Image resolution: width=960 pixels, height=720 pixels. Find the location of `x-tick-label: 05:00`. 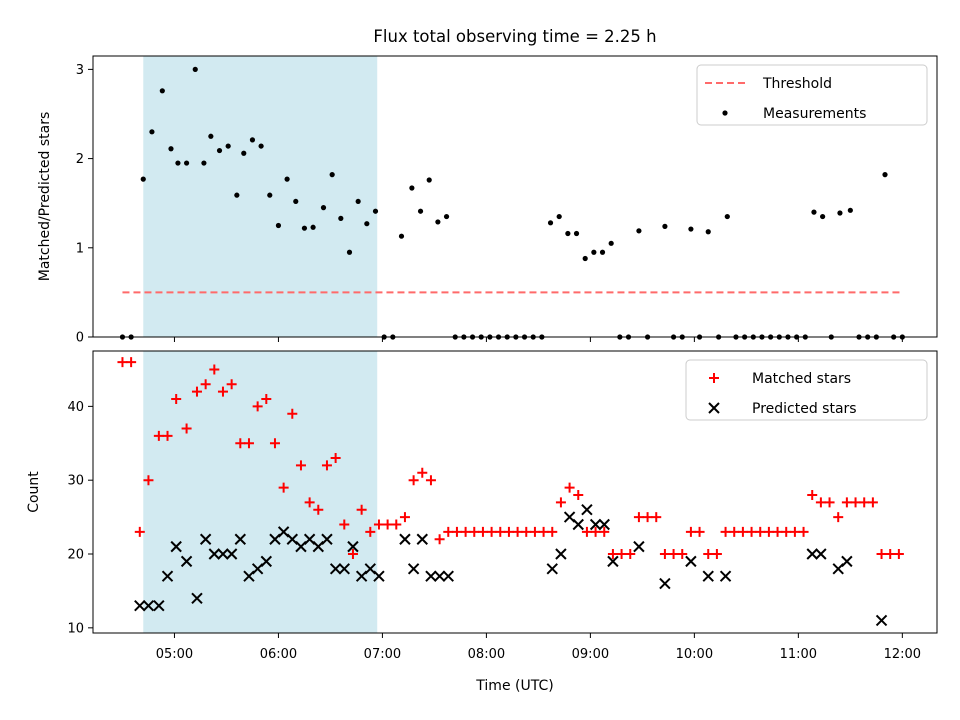

x-tick-label: 05:00 is located at coordinates (174, 654).